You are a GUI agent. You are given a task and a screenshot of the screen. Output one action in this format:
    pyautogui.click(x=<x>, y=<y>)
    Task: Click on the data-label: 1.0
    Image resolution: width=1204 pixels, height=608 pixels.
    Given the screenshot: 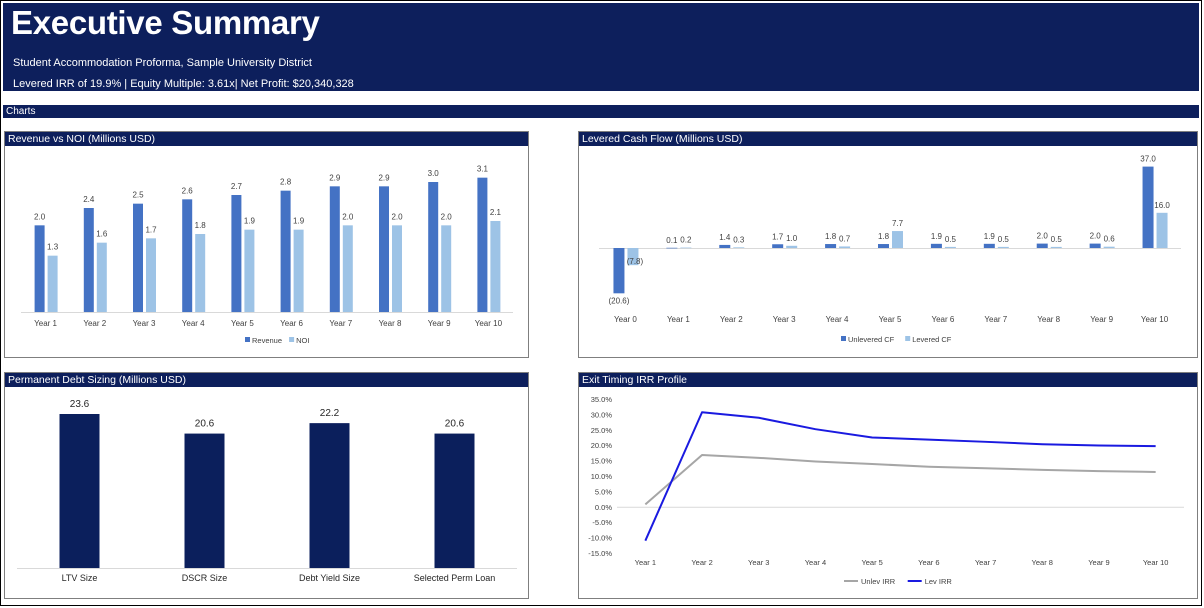 What is the action you would take?
    pyautogui.click(x=792, y=238)
    